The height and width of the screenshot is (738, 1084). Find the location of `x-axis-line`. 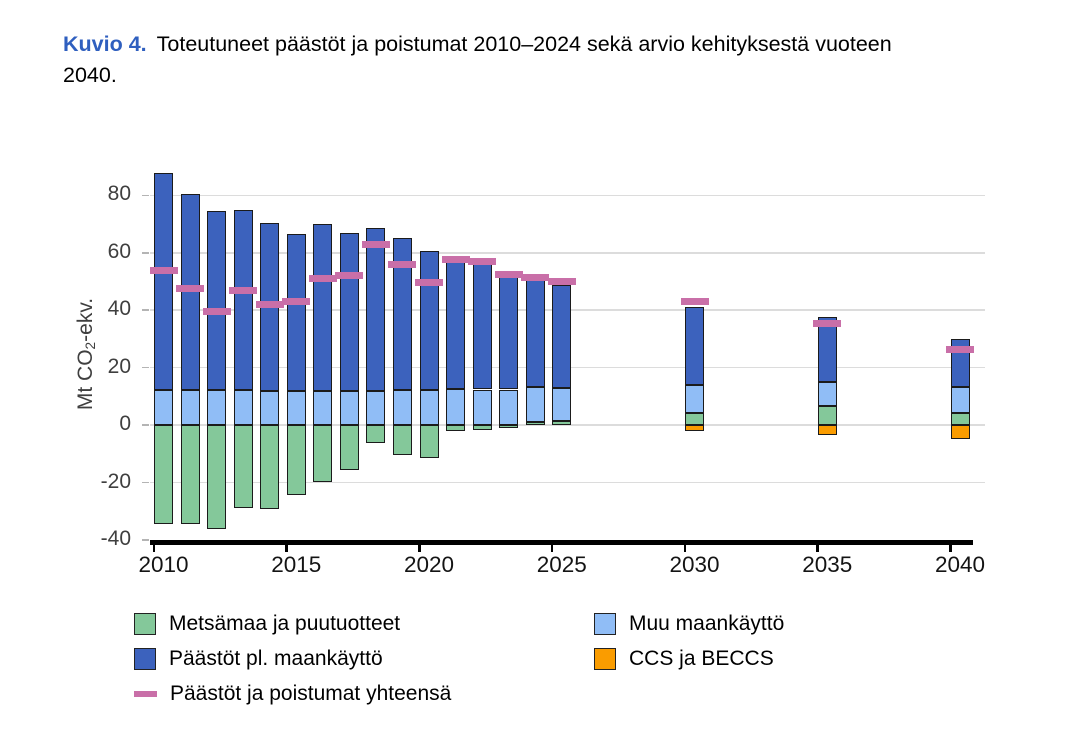

x-axis-line is located at coordinates (561, 542).